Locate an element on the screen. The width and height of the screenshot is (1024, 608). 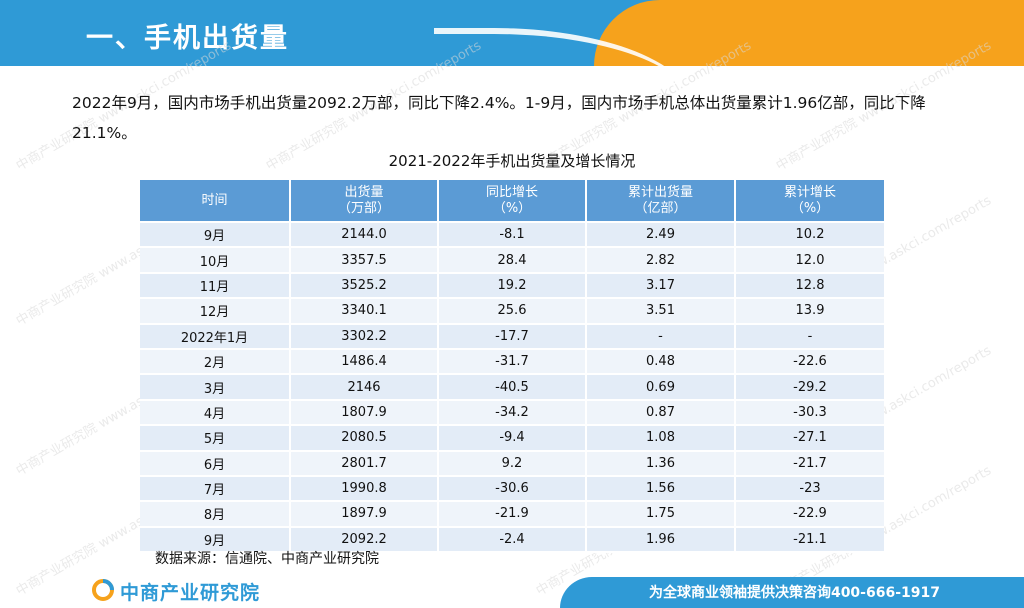
table-cell: 1.75 is located at coordinates (661, 514).